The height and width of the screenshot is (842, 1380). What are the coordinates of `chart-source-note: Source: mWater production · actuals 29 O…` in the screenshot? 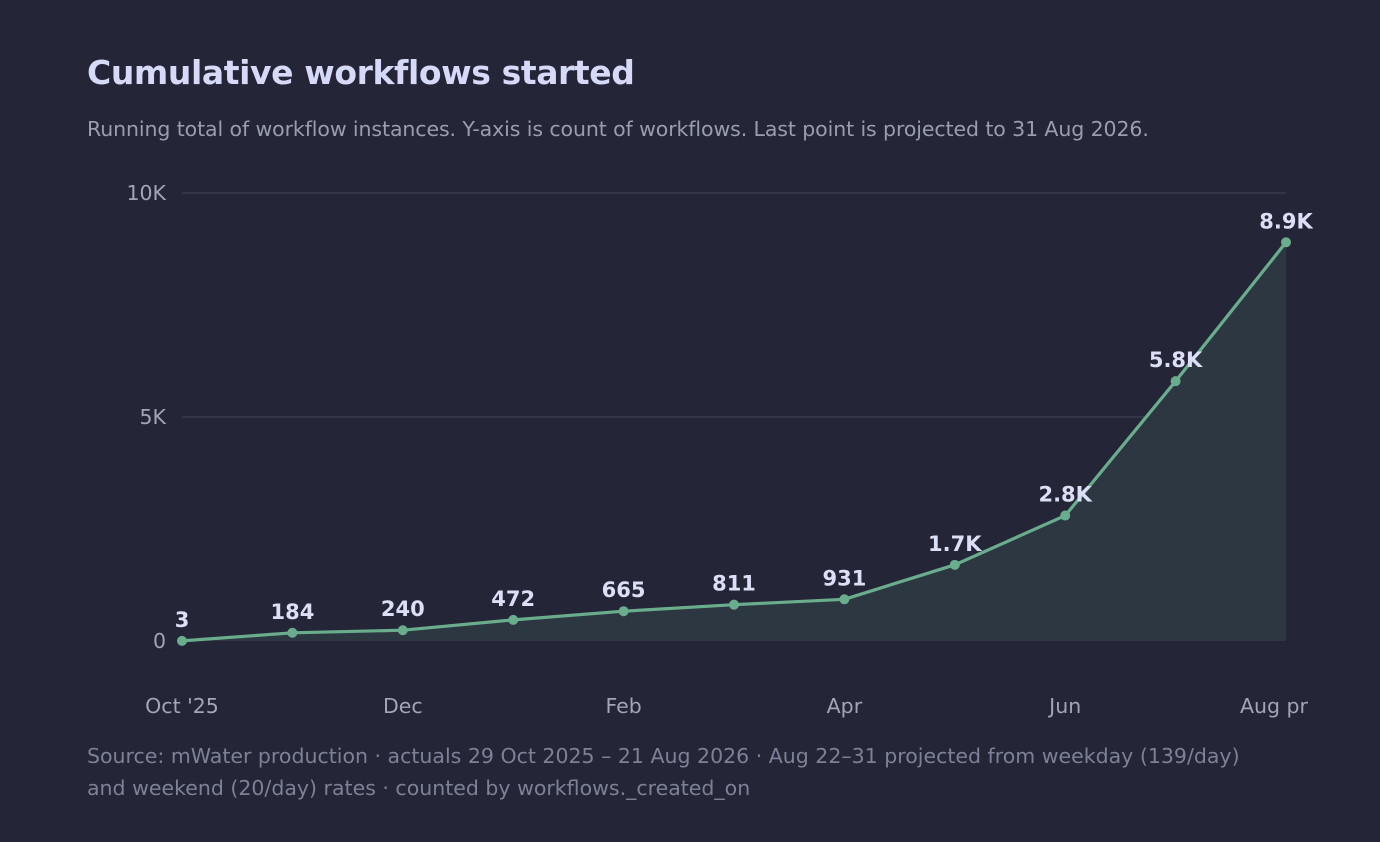 It's located at (663, 772).